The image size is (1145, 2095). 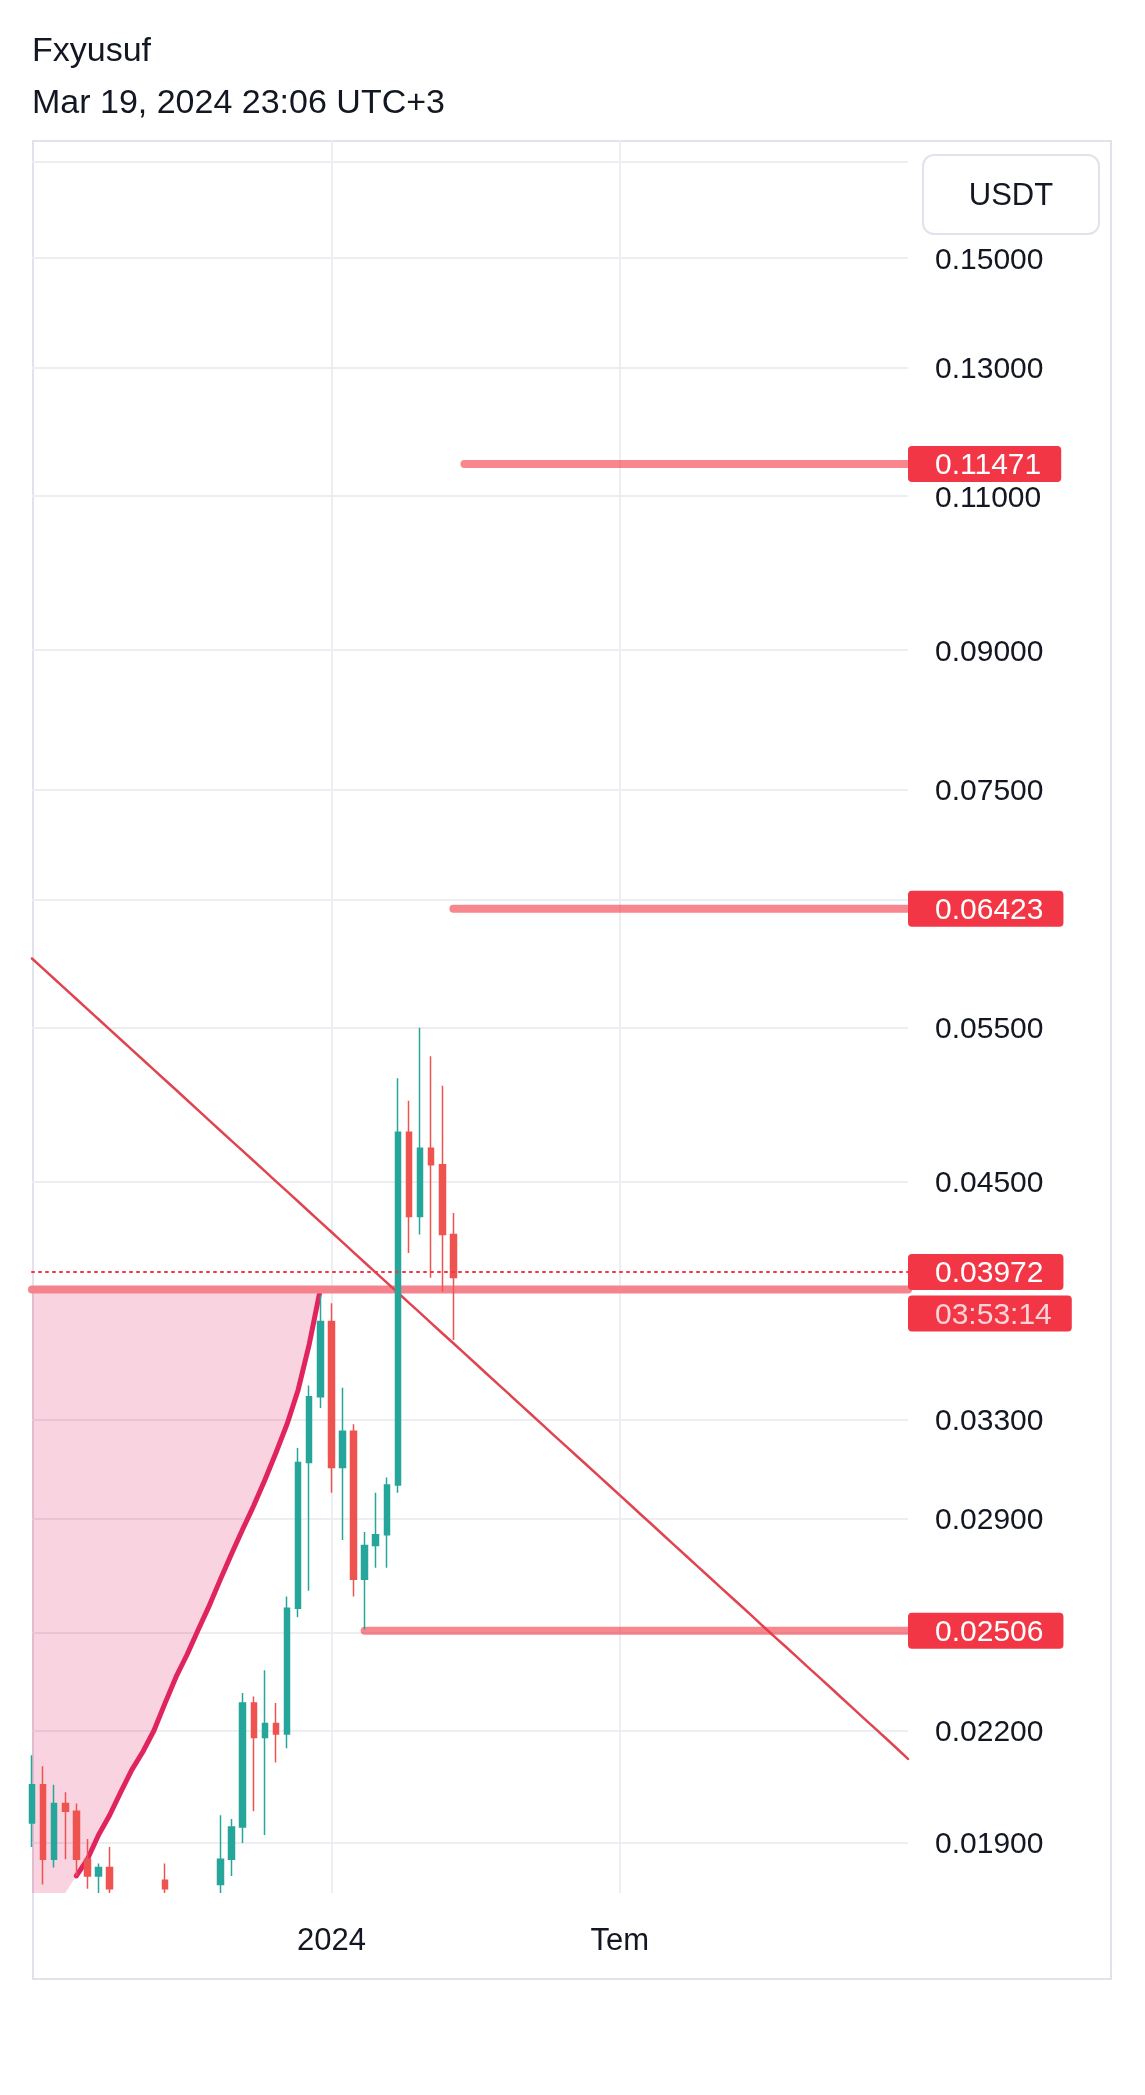 I want to click on y-tick-label: 0.04500, so click(x=989, y=1182).